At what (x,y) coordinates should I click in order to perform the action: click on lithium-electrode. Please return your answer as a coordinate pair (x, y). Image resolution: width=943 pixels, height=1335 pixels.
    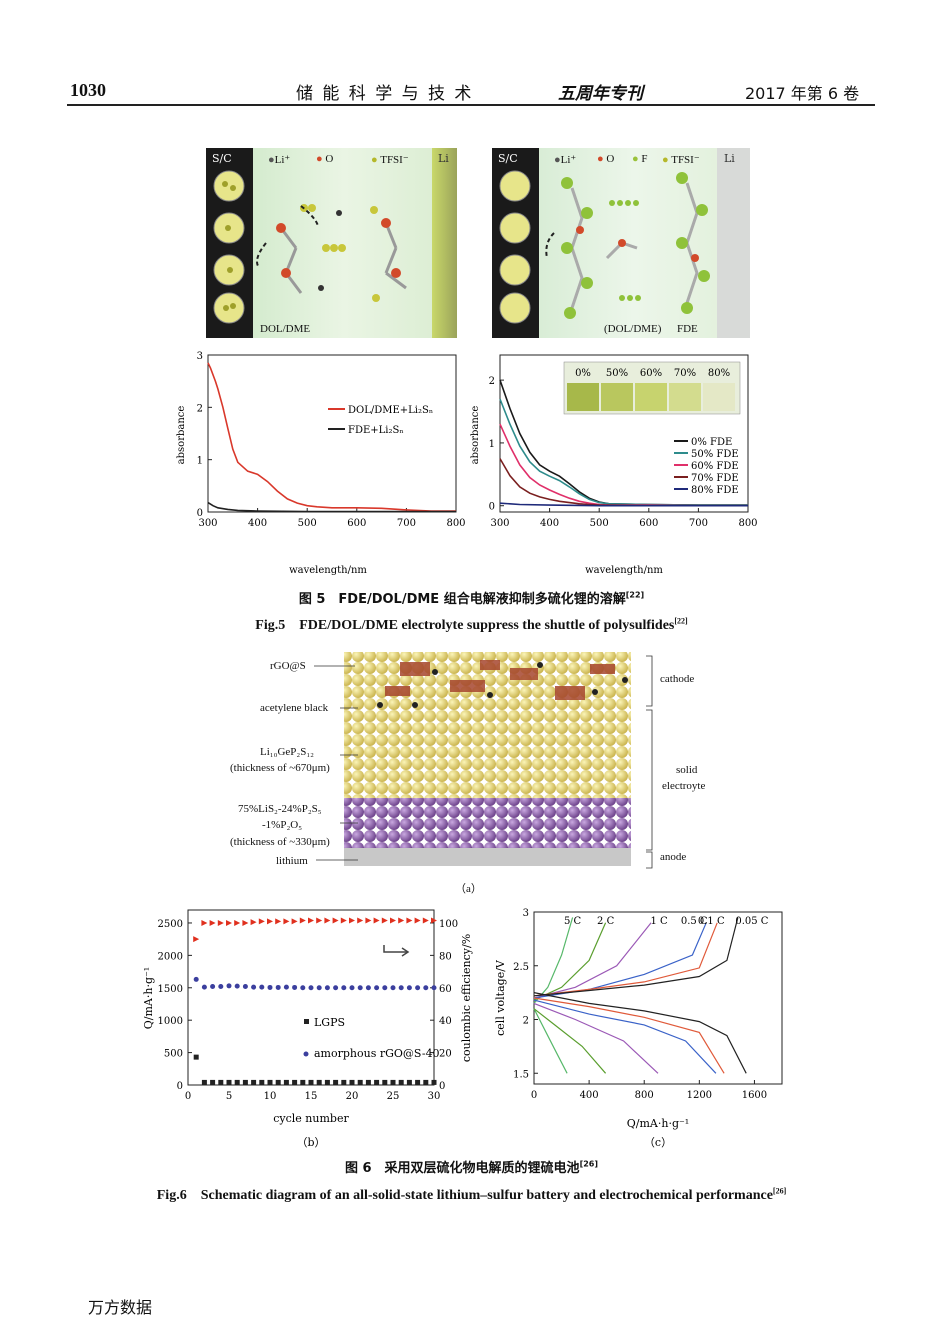
    Looking at the image, I should click on (444, 243).